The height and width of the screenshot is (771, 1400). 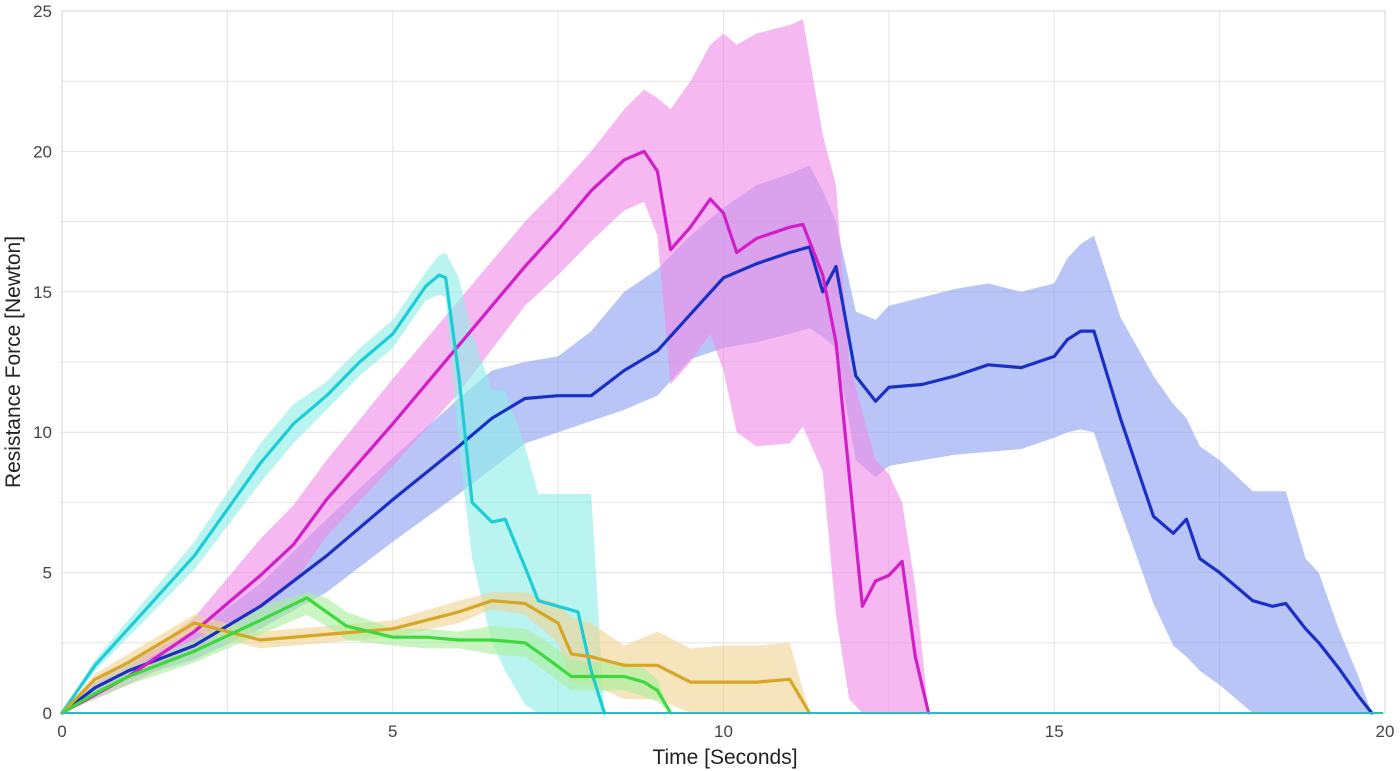 What do you see at coordinates (42, 11) in the screenshot?
I see `y-tick-label: 25` at bounding box center [42, 11].